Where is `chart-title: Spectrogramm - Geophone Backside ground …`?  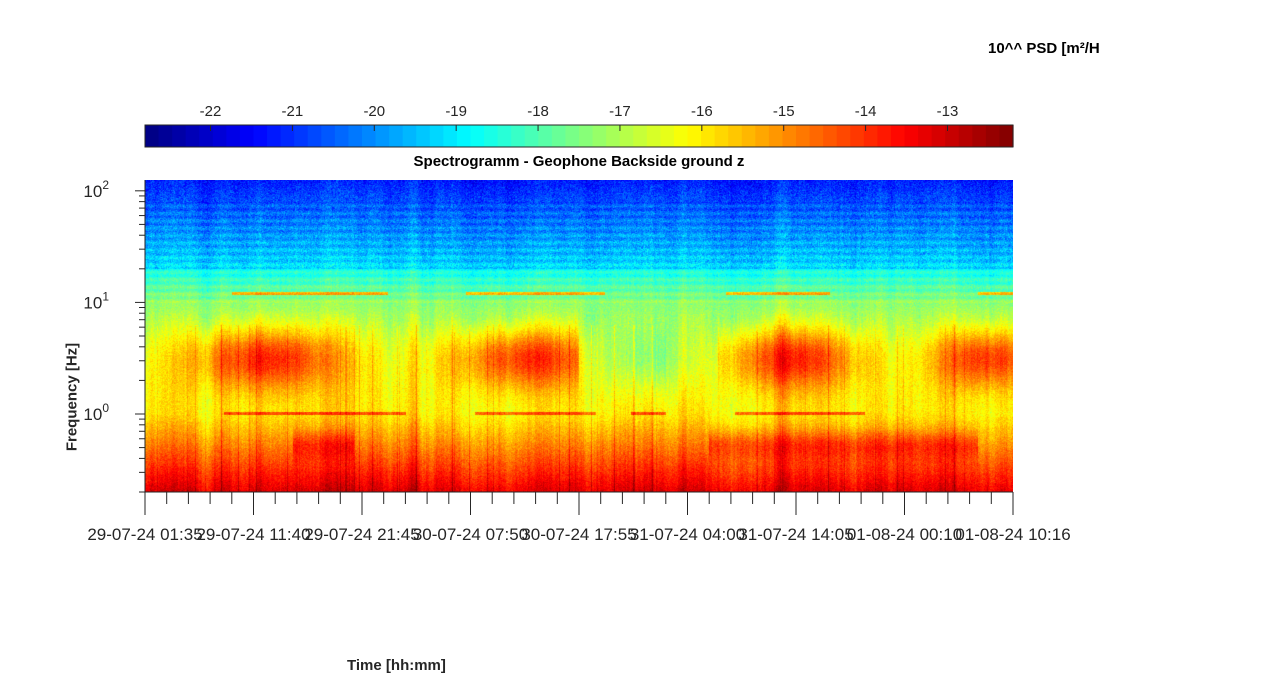
chart-title: Spectrogramm - Geophone Backside ground … is located at coordinates (579, 161).